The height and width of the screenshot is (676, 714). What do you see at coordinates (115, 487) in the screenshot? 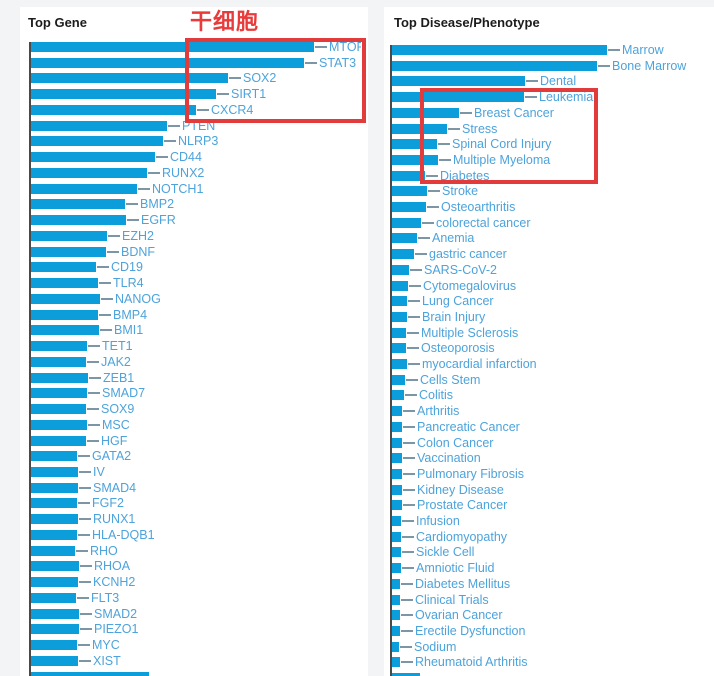
I see `bar-label: SMAD4` at bounding box center [115, 487].